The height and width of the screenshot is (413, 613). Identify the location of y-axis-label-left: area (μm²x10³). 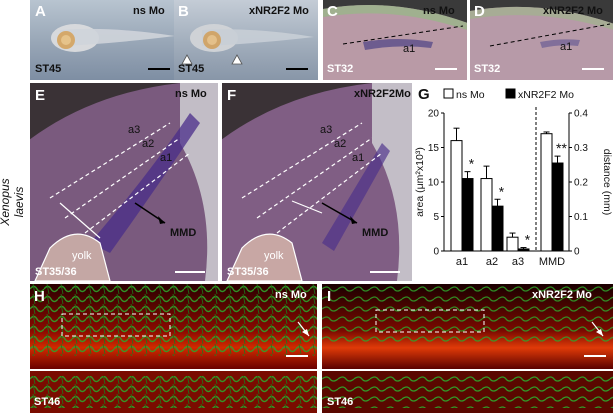
(420, 182).